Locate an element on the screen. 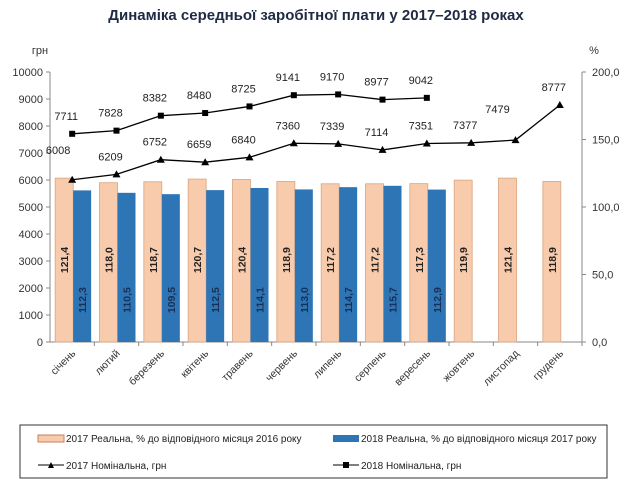 The height and width of the screenshot is (492, 632). x-tick-label: квітень is located at coordinates (195, 363).